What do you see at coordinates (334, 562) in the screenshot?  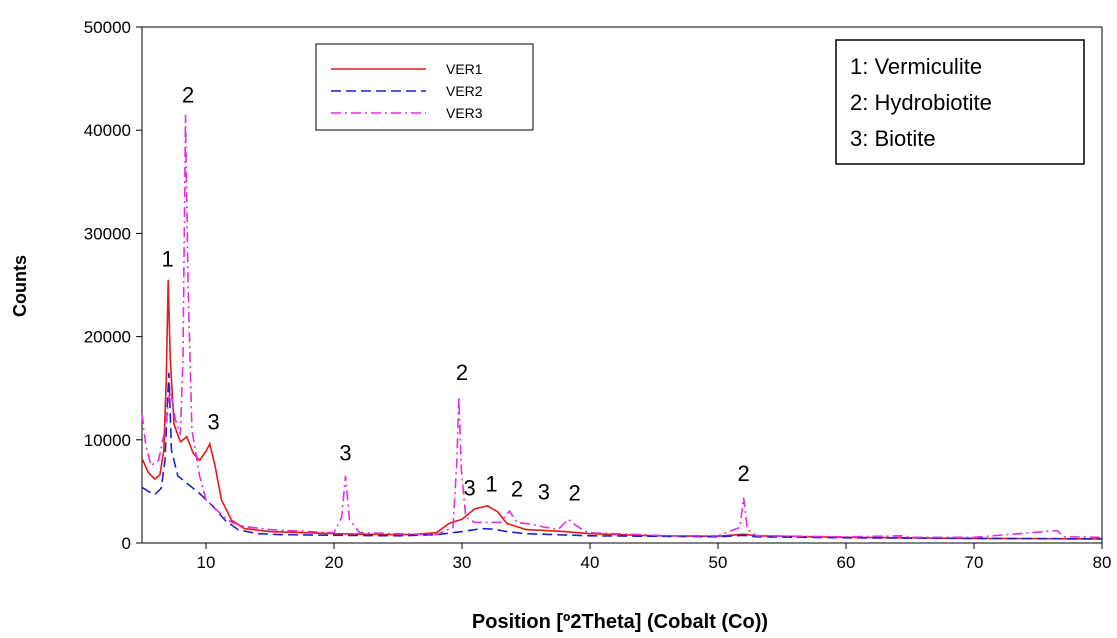 I see `x-tick-label: 20` at bounding box center [334, 562].